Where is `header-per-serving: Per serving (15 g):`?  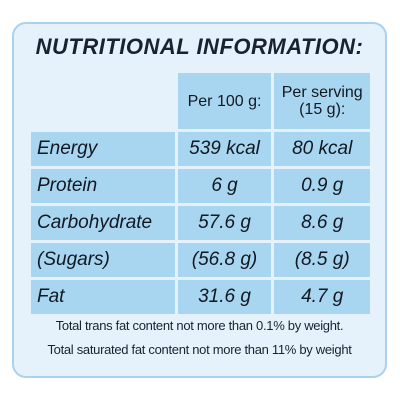 header-per-serving: Per serving (15 g): is located at coordinates (322, 101).